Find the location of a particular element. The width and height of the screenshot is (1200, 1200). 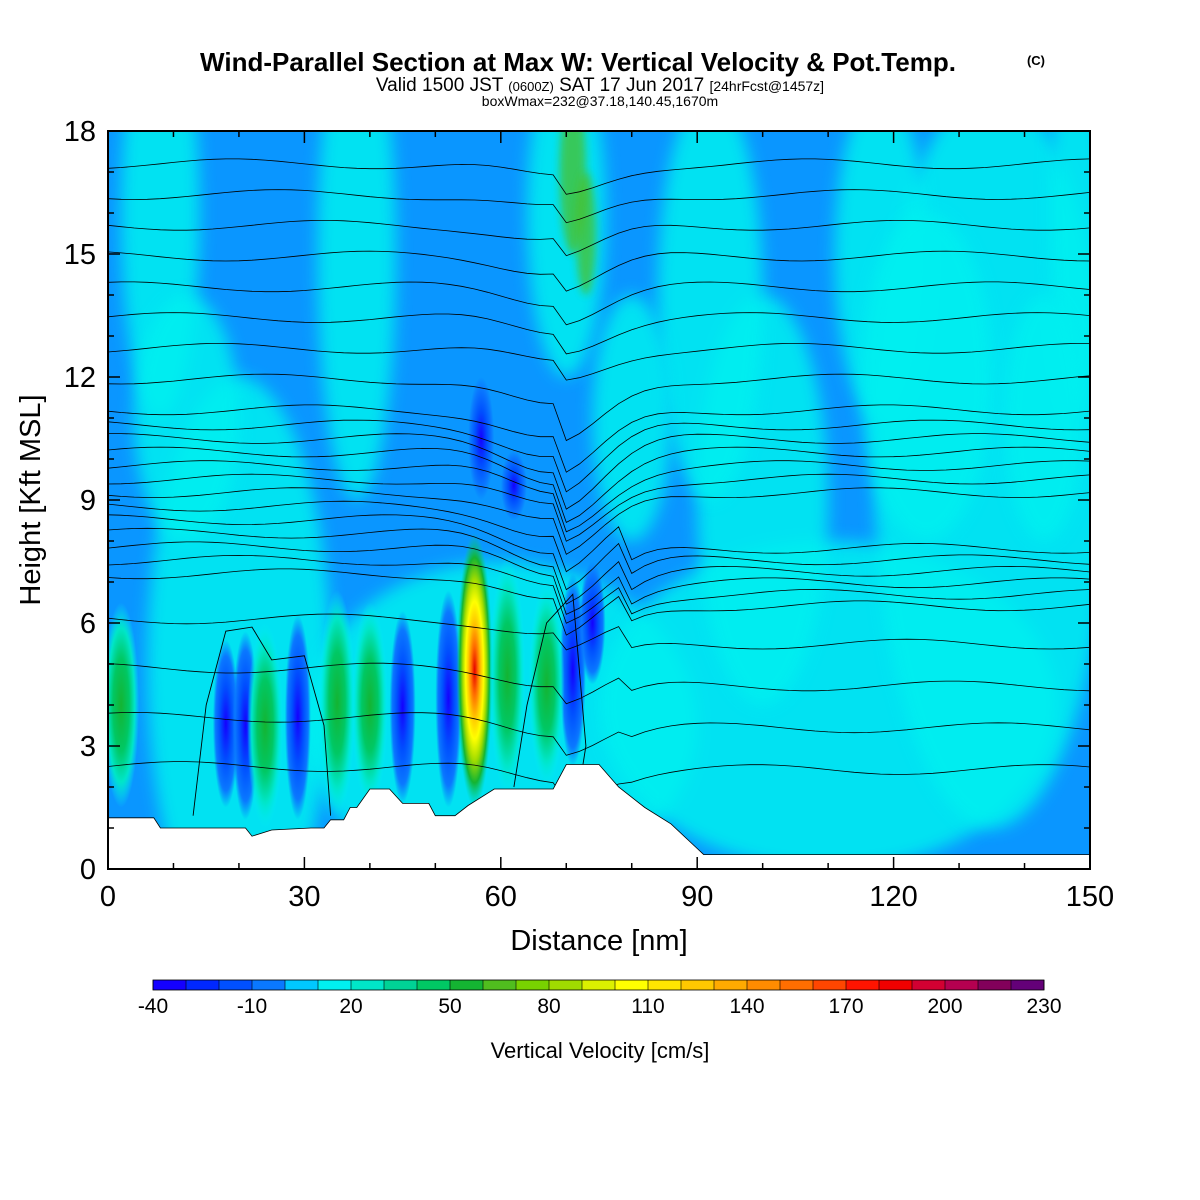

field-region-upper-updraft is located at coordinates (586, 233).